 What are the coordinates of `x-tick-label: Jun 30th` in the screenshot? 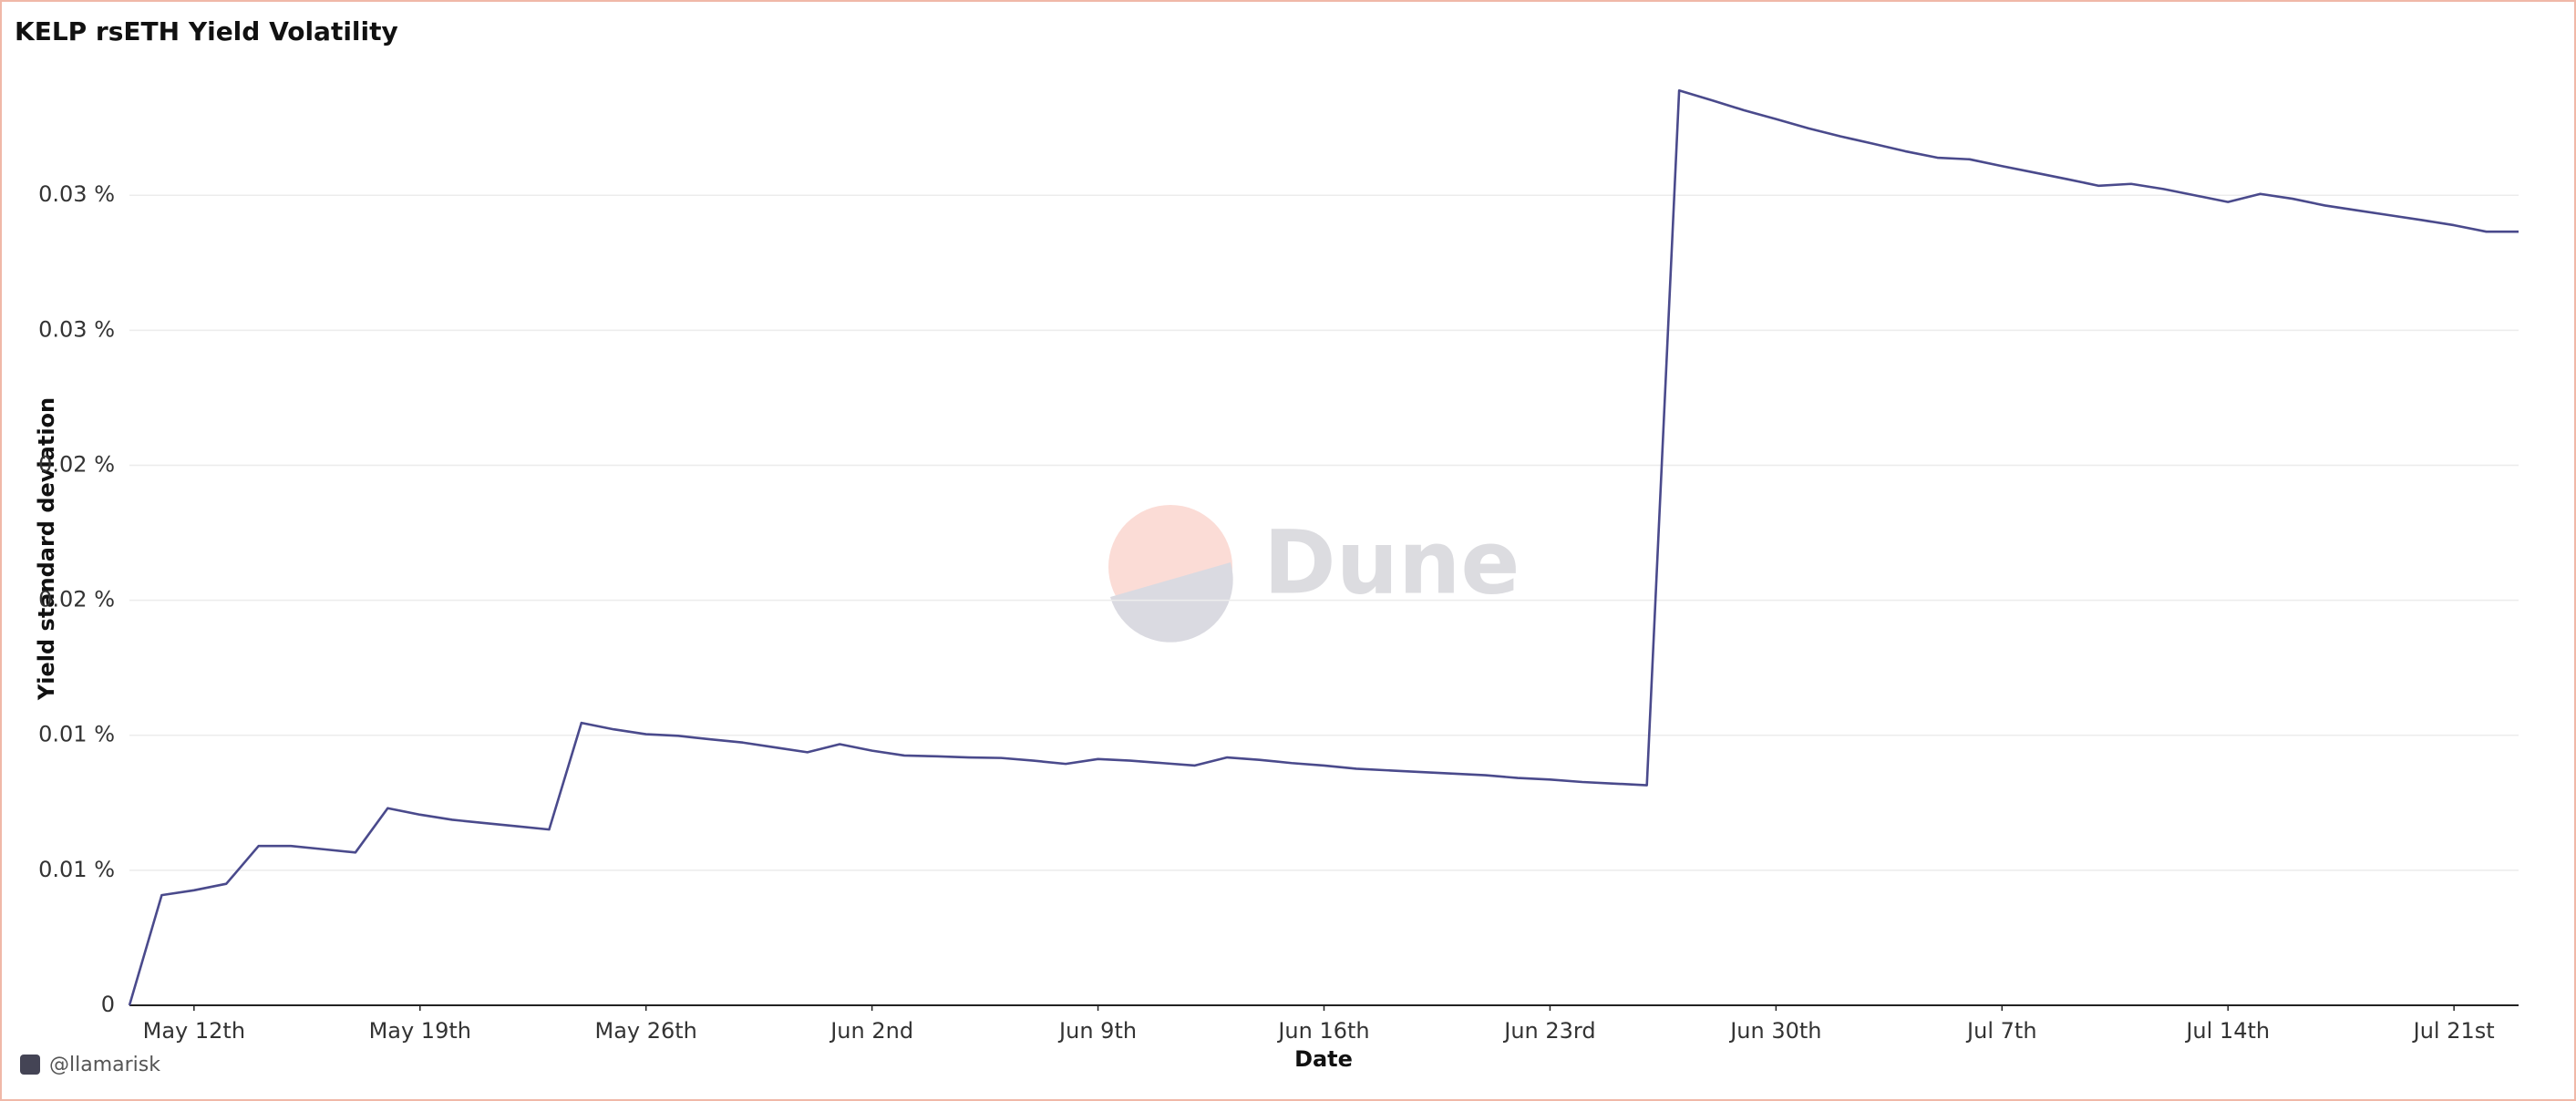 It's located at (1774, 1031).